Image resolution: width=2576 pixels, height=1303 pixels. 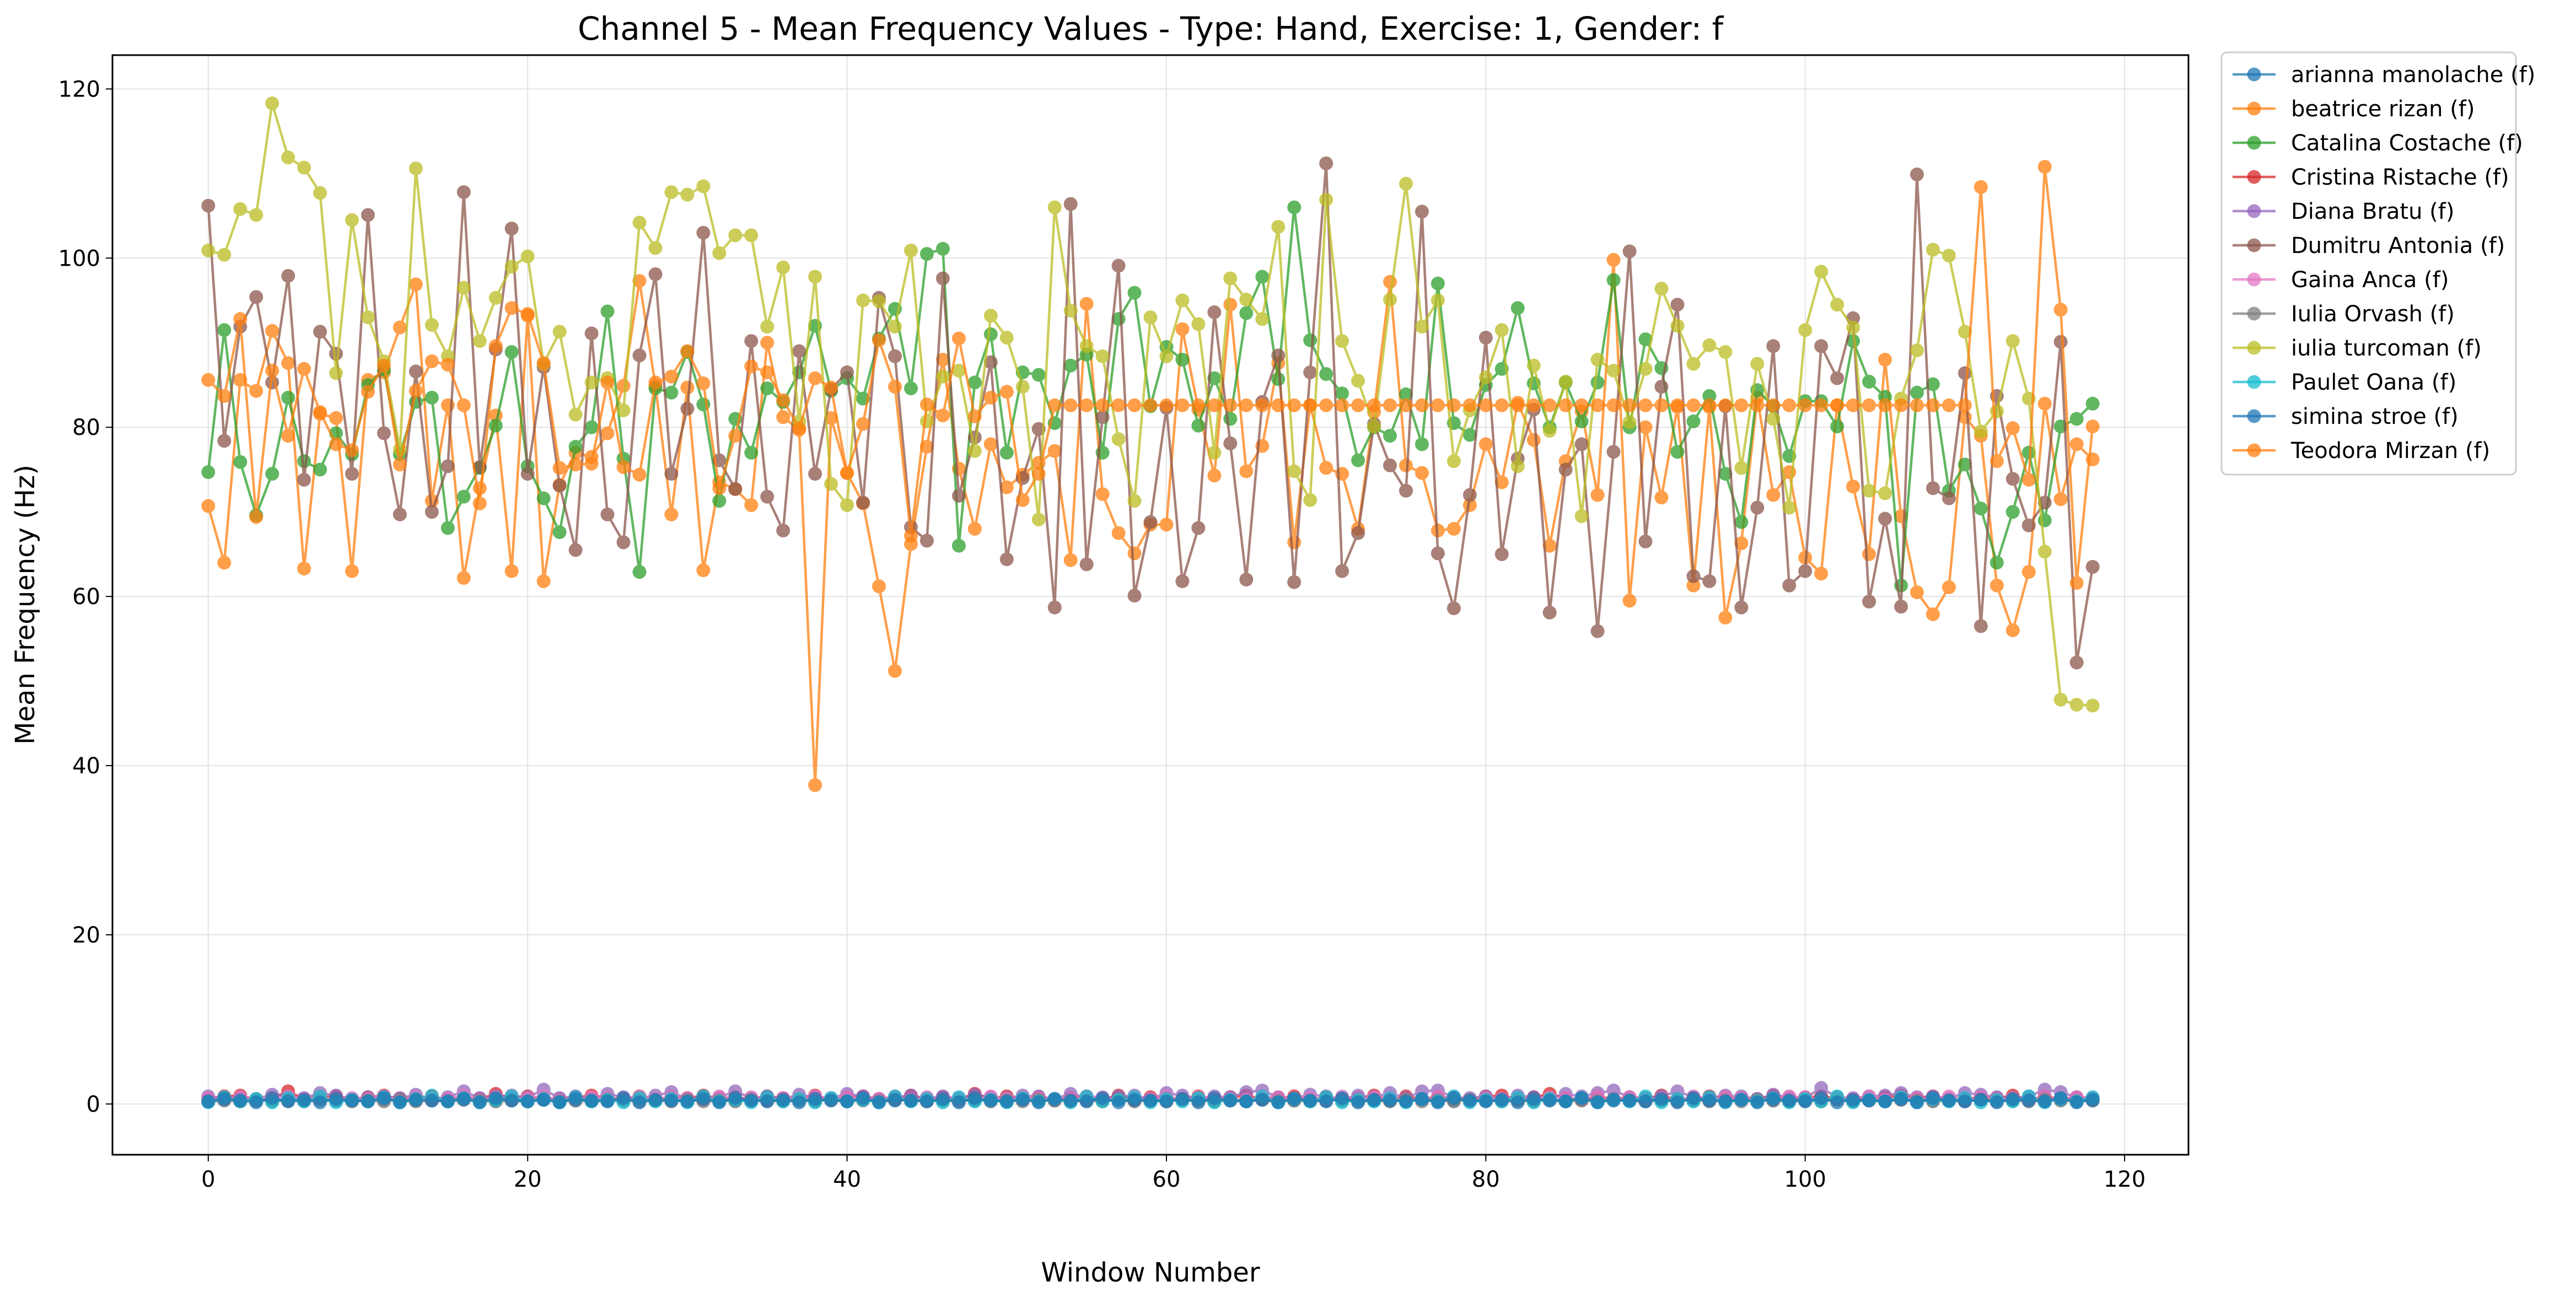 I want to click on legend-label: Iulia Orvash (f), so click(x=2373, y=314).